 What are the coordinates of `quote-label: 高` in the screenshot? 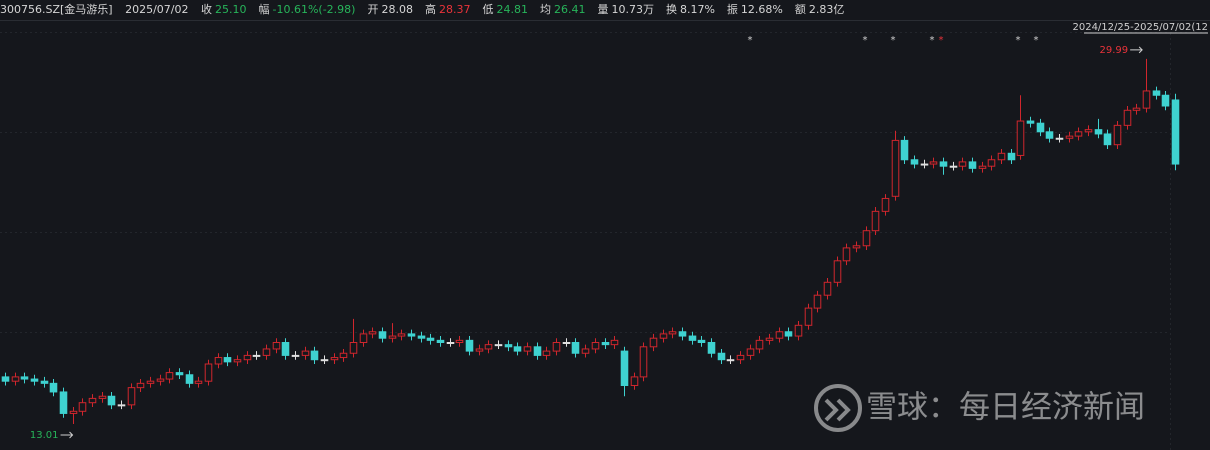 It's located at (430, 9).